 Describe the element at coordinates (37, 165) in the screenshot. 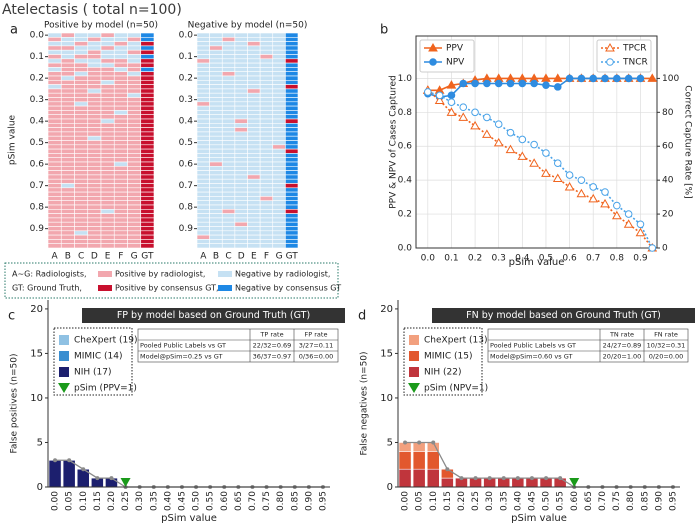

I see `y-tick-label: 0.6` at that location.